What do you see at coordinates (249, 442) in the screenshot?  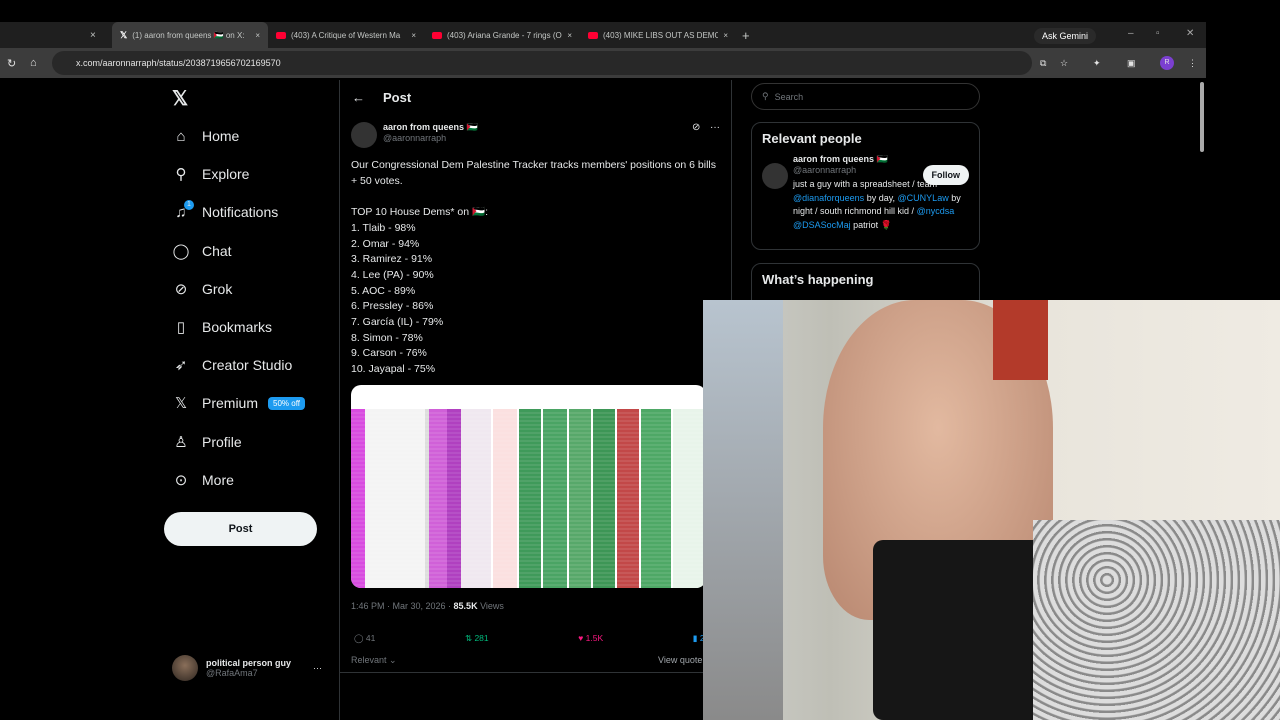 I see `nav-profile: ♙ Profile` at bounding box center [249, 442].